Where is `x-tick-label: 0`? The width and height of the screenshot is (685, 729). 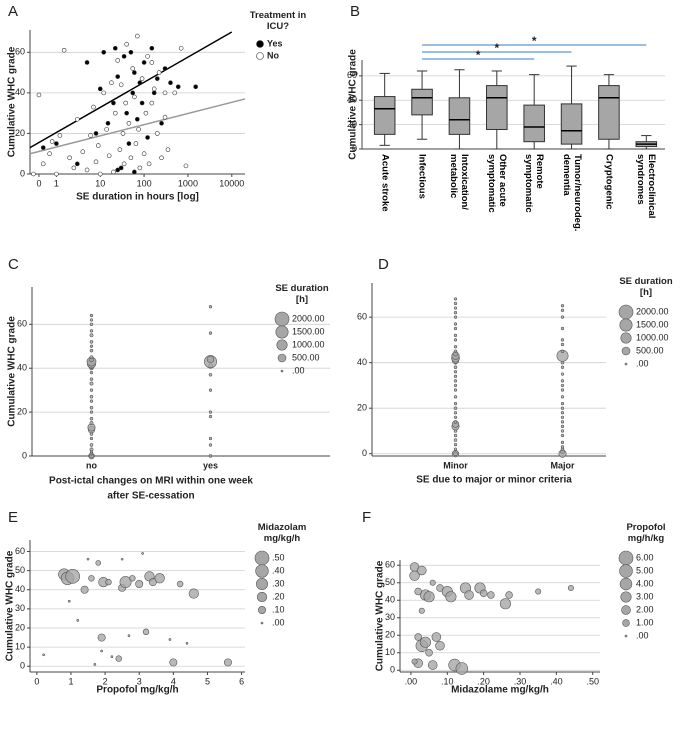
x-tick-label: 0 is located at coordinates (36, 681).